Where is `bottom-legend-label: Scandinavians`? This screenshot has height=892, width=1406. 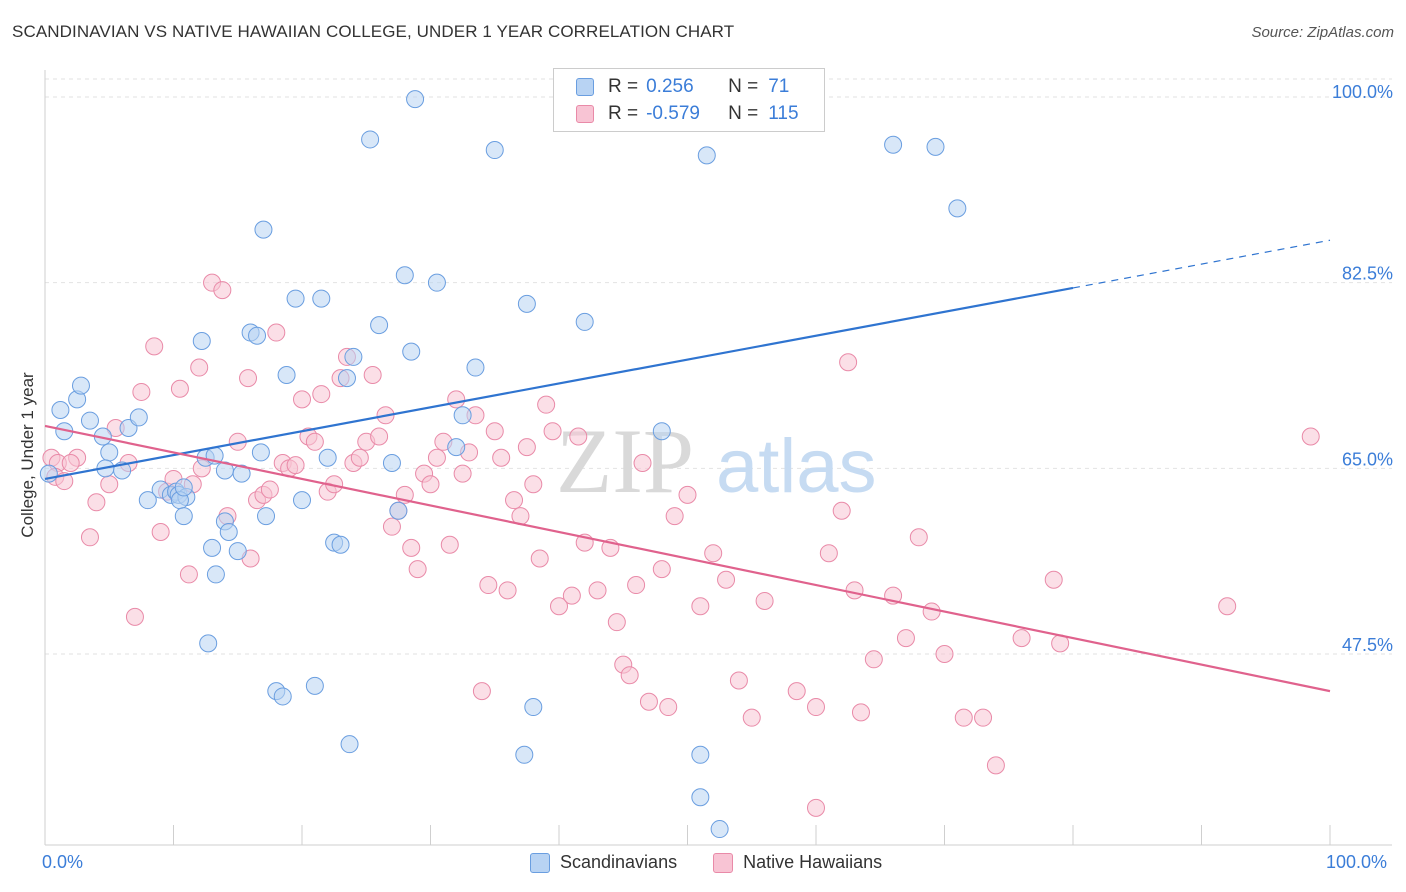 bottom-legend-label: Scandinavians is located at coordinates (619, 862).